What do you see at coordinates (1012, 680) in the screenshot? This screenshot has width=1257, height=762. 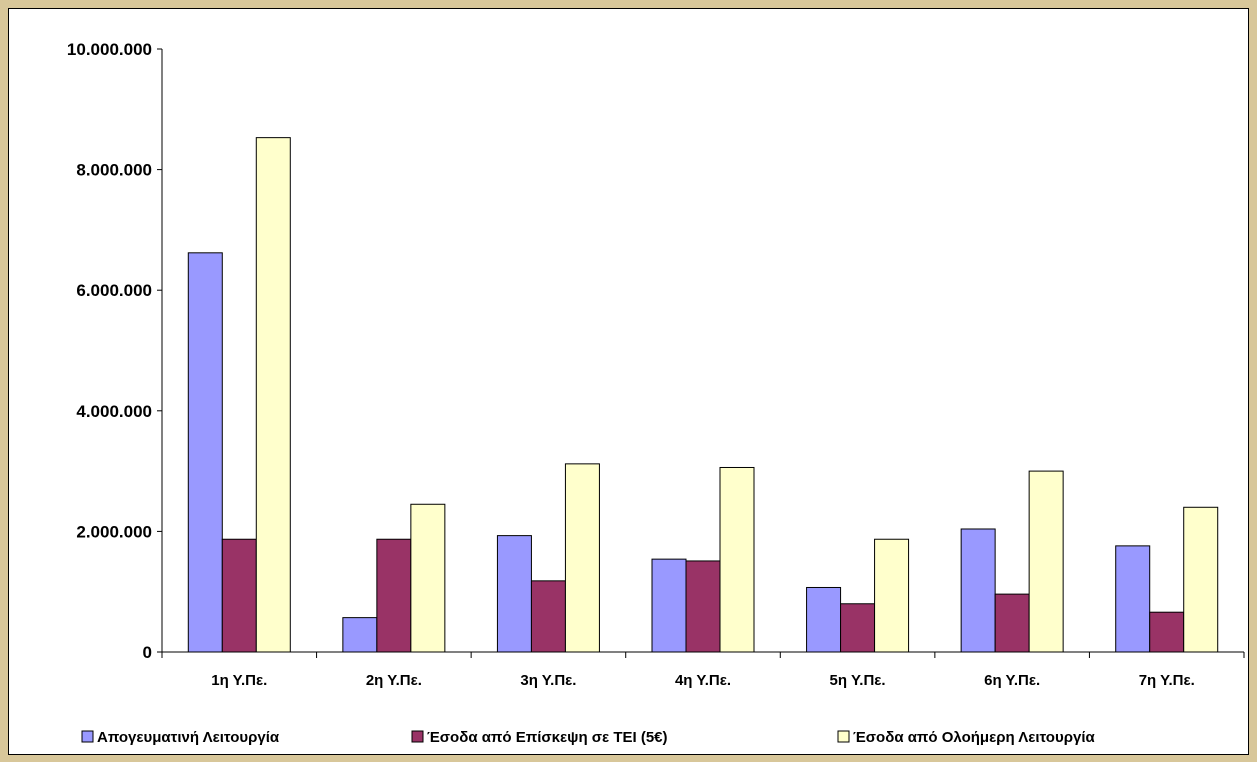 I see `x-tick-label: 6η Υ.Πε.` at bounding box center [1012, 680].